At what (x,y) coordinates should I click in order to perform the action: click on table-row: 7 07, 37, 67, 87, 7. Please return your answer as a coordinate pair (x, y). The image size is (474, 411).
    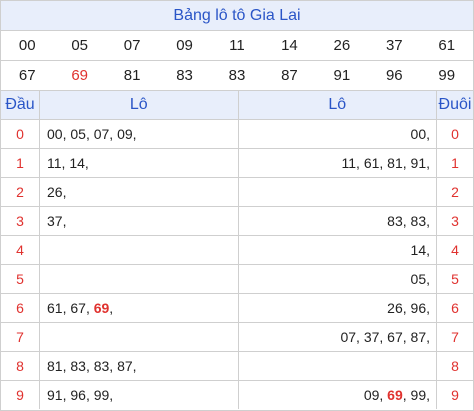
    Looking at the image, I should click on (237, 337).